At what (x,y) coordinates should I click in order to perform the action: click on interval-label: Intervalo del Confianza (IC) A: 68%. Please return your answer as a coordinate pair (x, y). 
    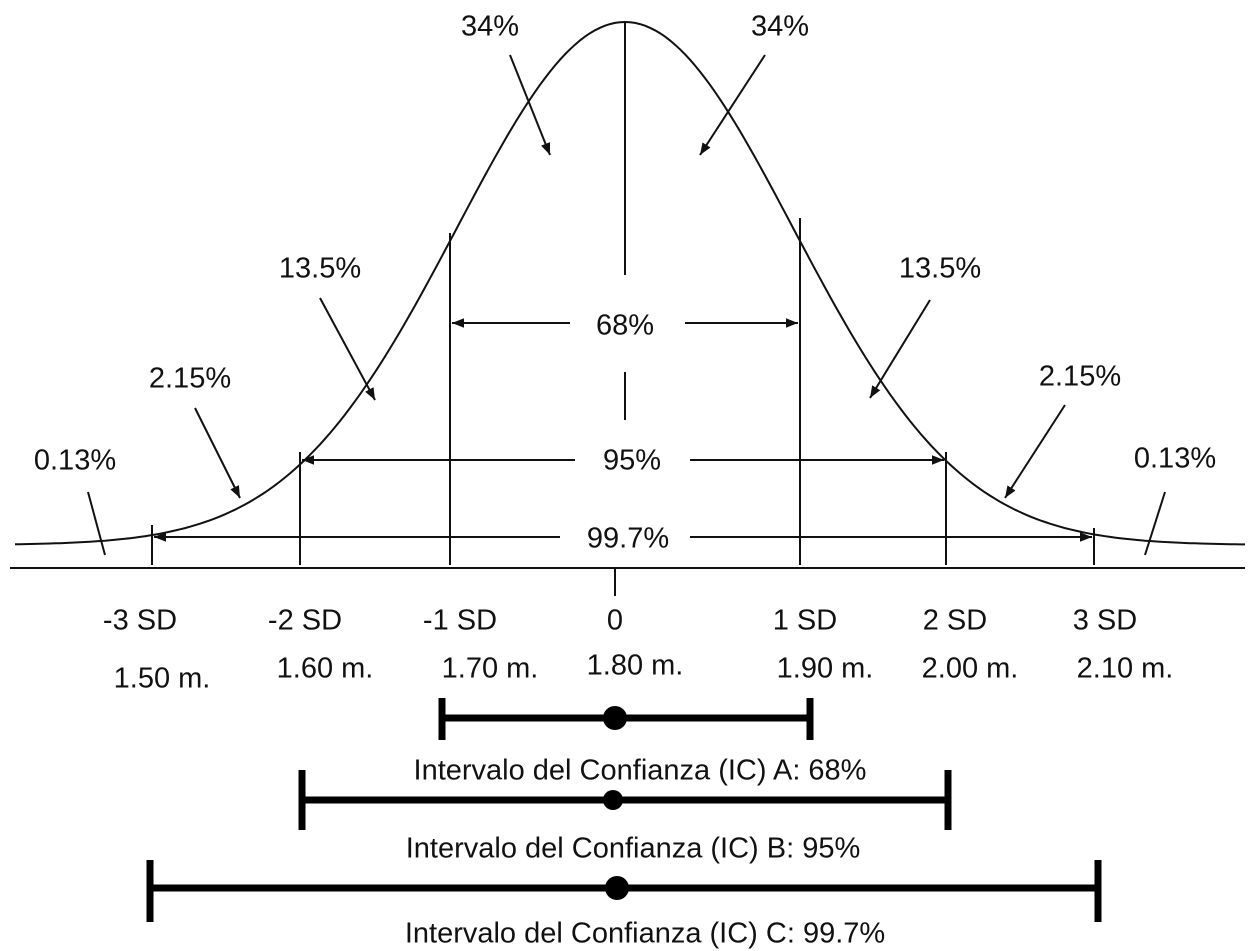
    Looking at the image, I should click on (640, 771).